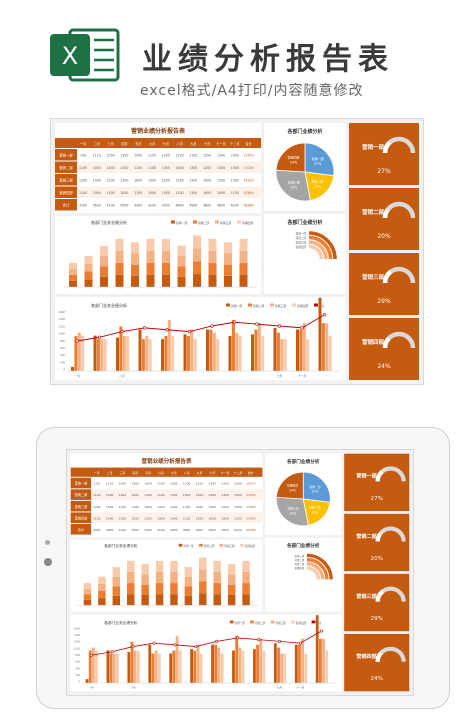 This screenshot has height=712, width=474. What do you see at coordinates (66, 155) in the screenshot?
I see `row-label: 营销一部` at bounding box center [66, 155].